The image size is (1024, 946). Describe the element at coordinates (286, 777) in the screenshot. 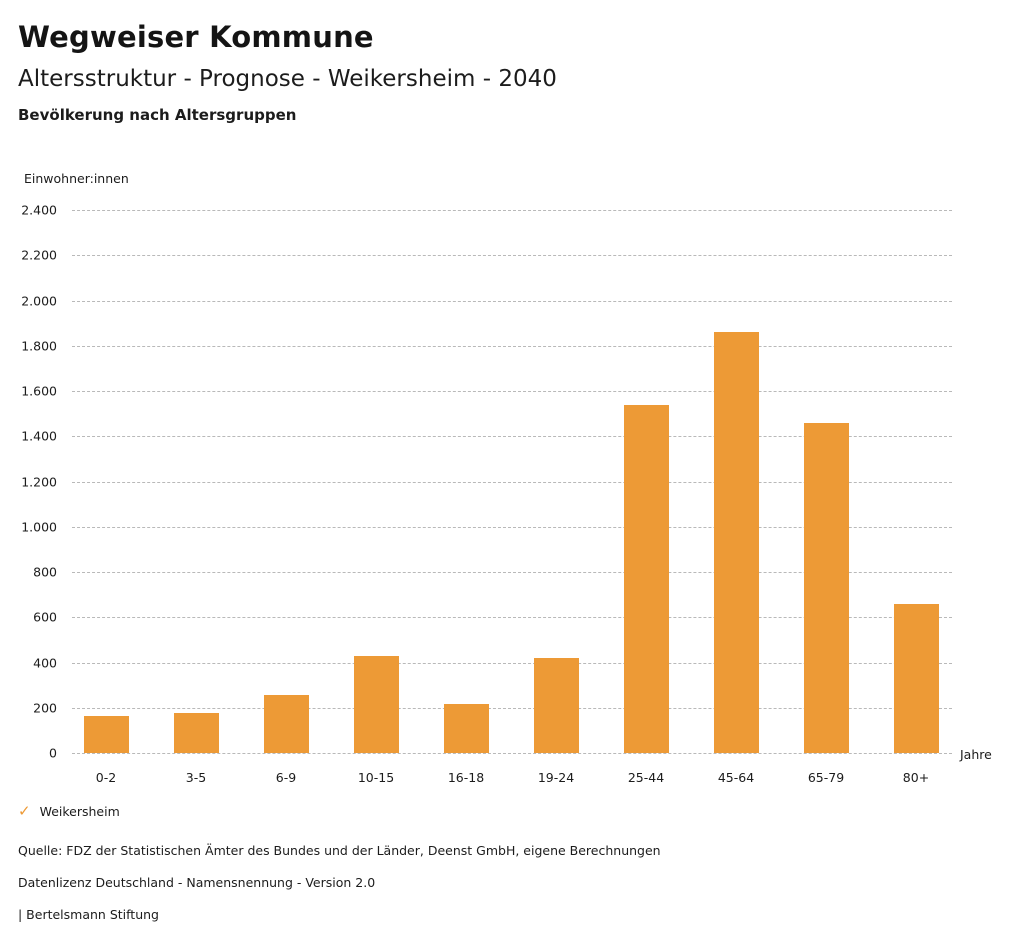

I see `x-axis-tick-label: 6-9` at that location.